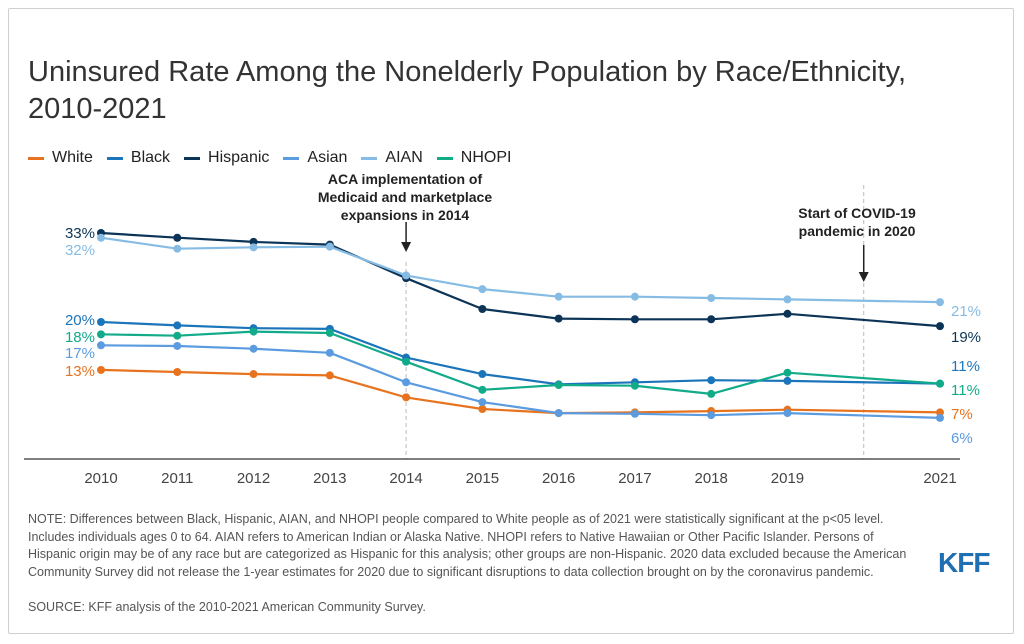 Image resolution: width=1024 pixels, height=644 pixels. I want to click on data-point-white-2021, so click(940, 412).